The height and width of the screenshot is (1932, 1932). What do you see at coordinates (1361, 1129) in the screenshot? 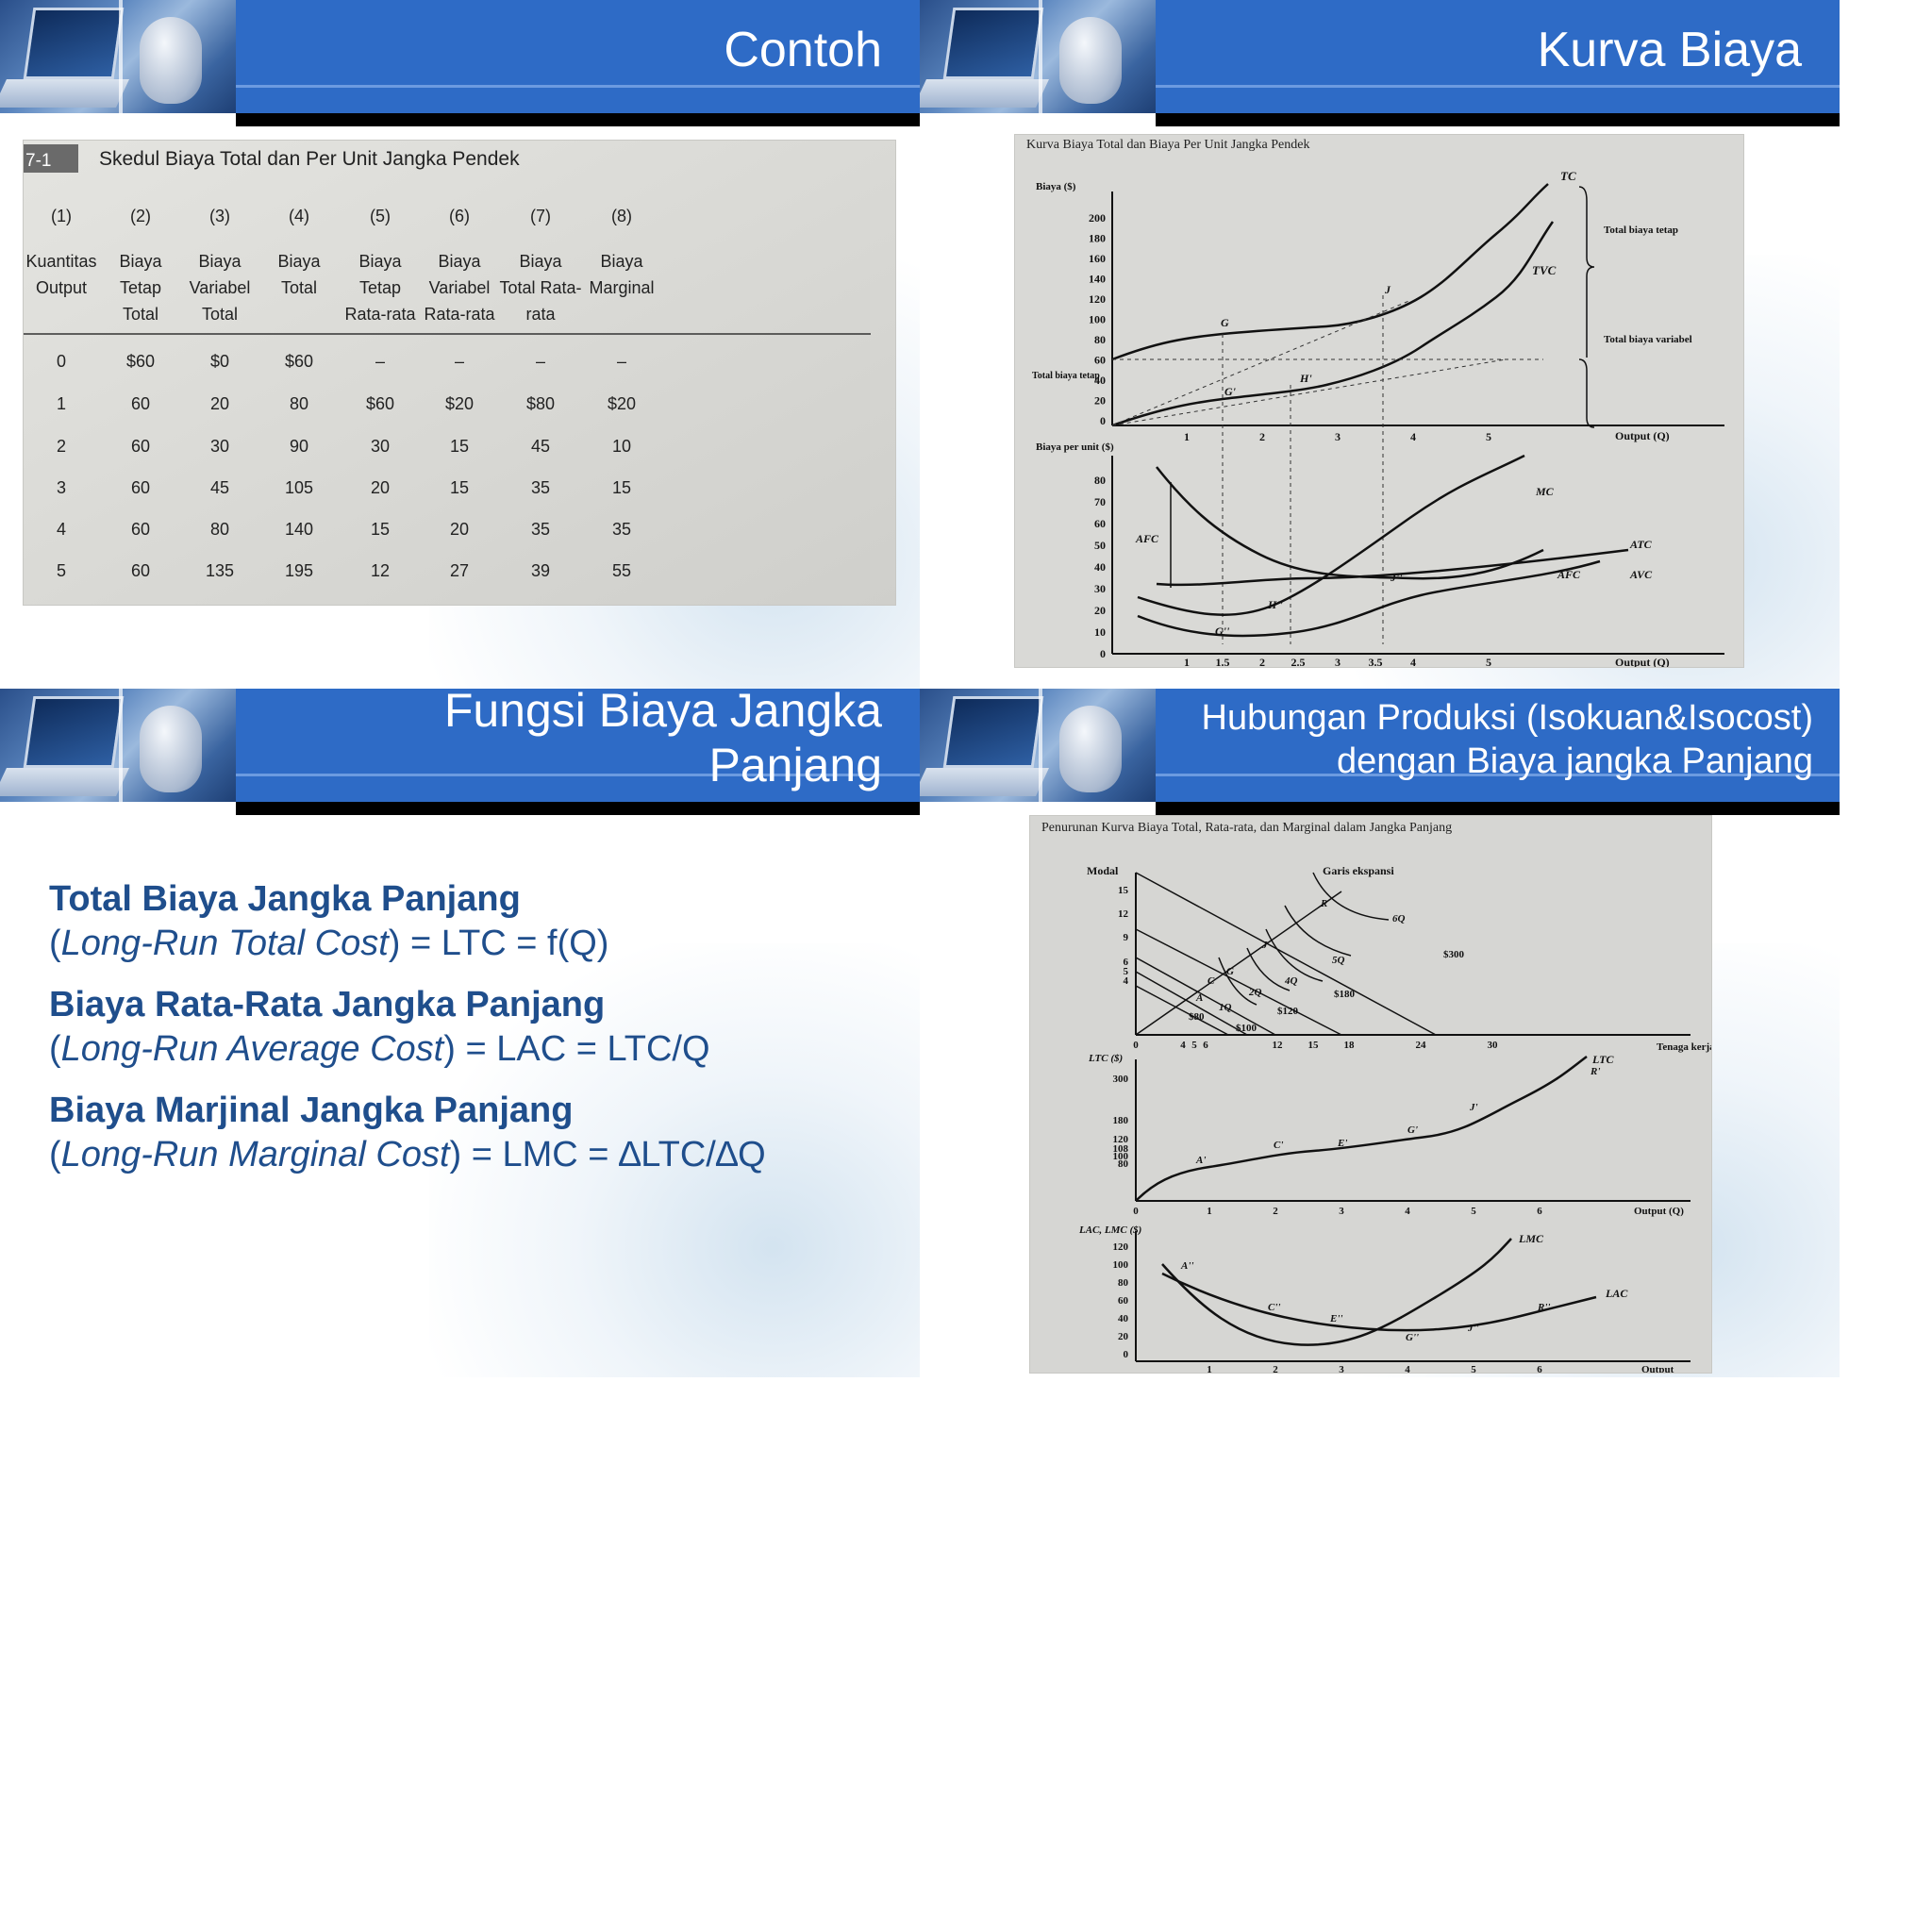
I see `ltc-curve` at bounding box center [1361, 1129].